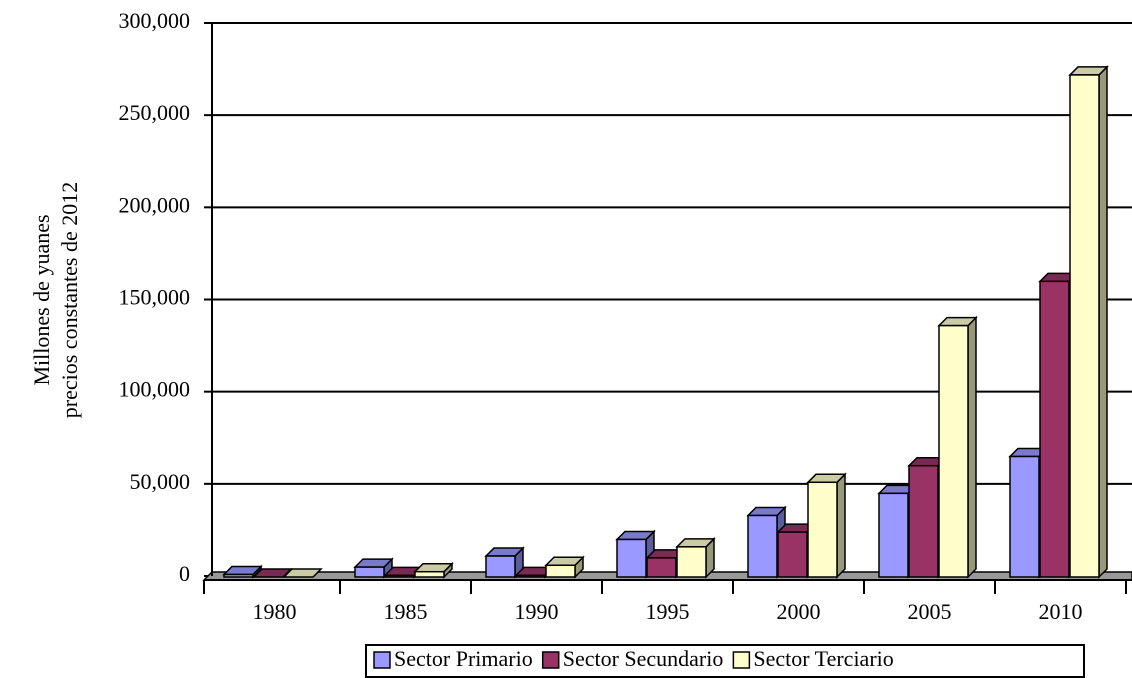  What do you see at coordinates (155, 204) in the screenshot?
I see `y-tick-label: 200,000` at bounding box center [155, 204].